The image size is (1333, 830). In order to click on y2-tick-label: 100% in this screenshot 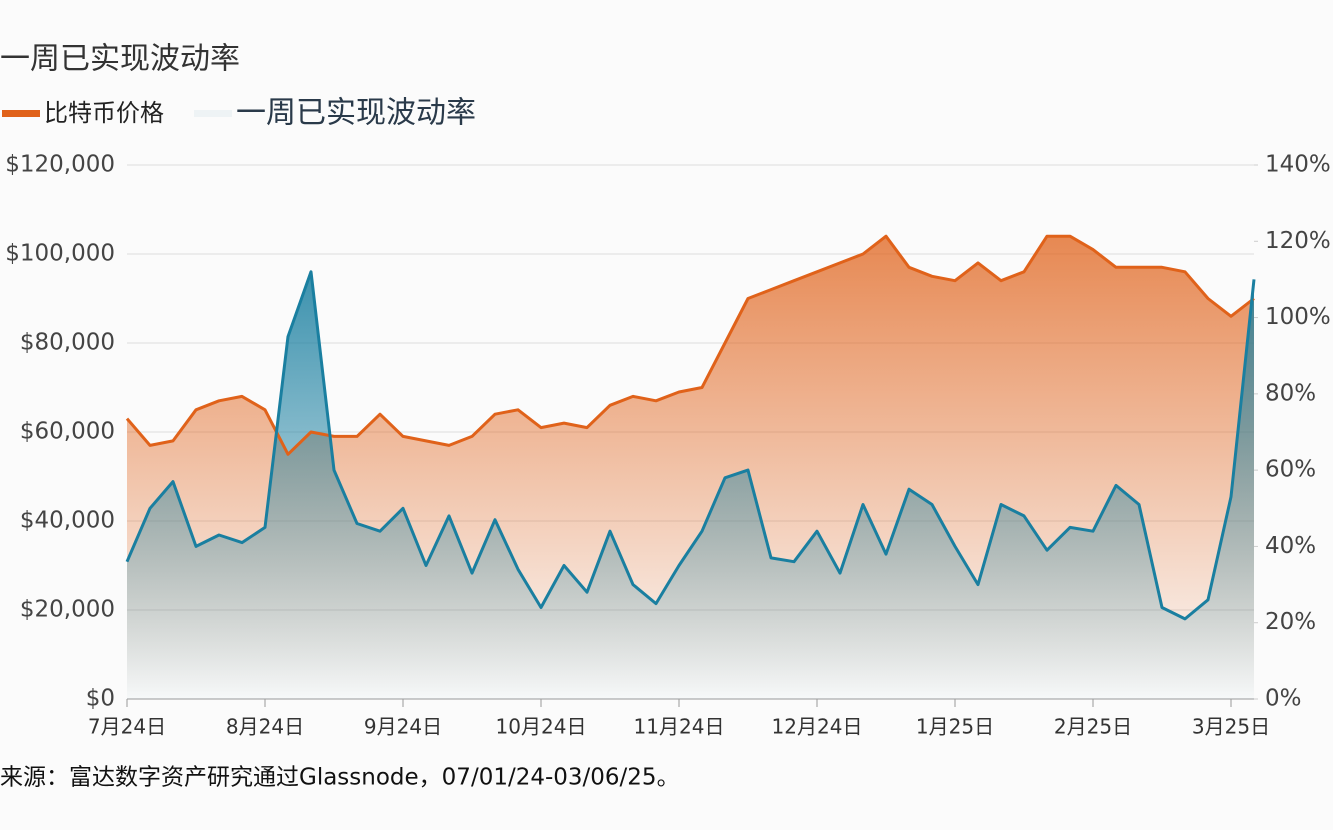, I will do `click(1298, 317)`.